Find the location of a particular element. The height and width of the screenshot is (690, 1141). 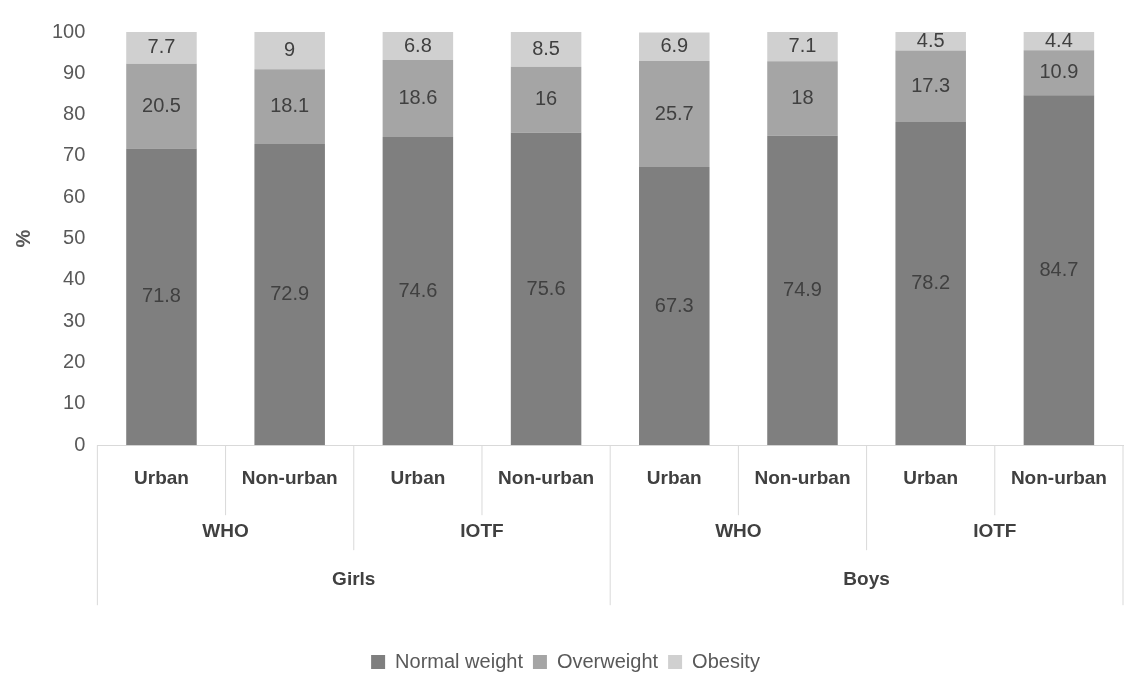

data-label: 71.8 is located at coordinates (161, 295).